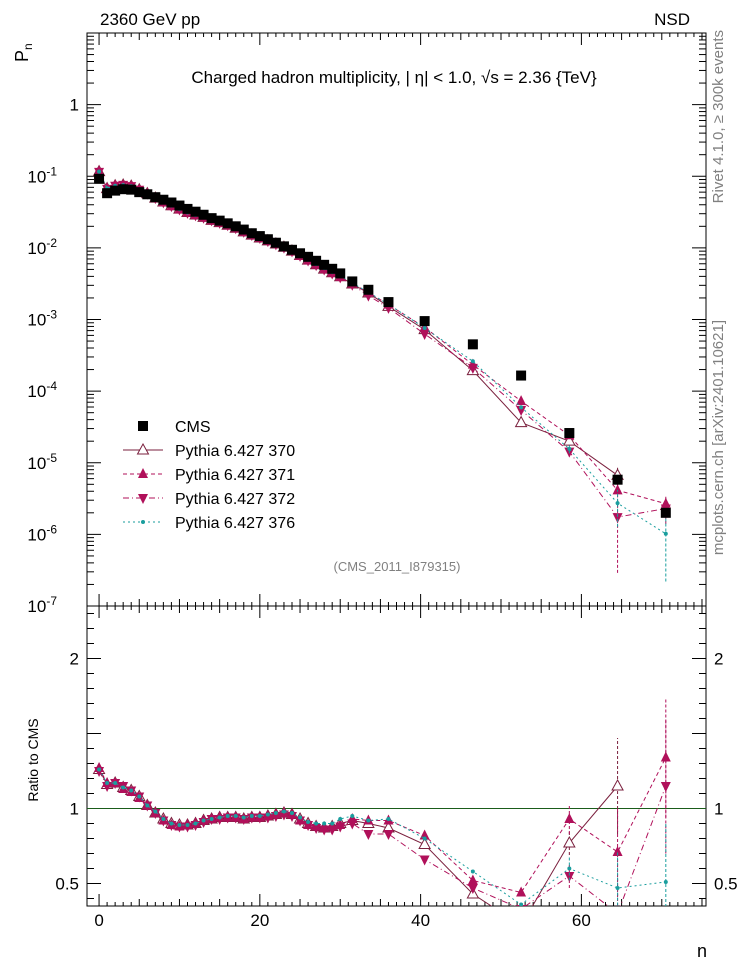  What do you see at coordinates (718, 116) in the screenshot?
I see `rivet-label: Rivet 4.1.0, ≥ 300k events` at bounding box center [718, 116].